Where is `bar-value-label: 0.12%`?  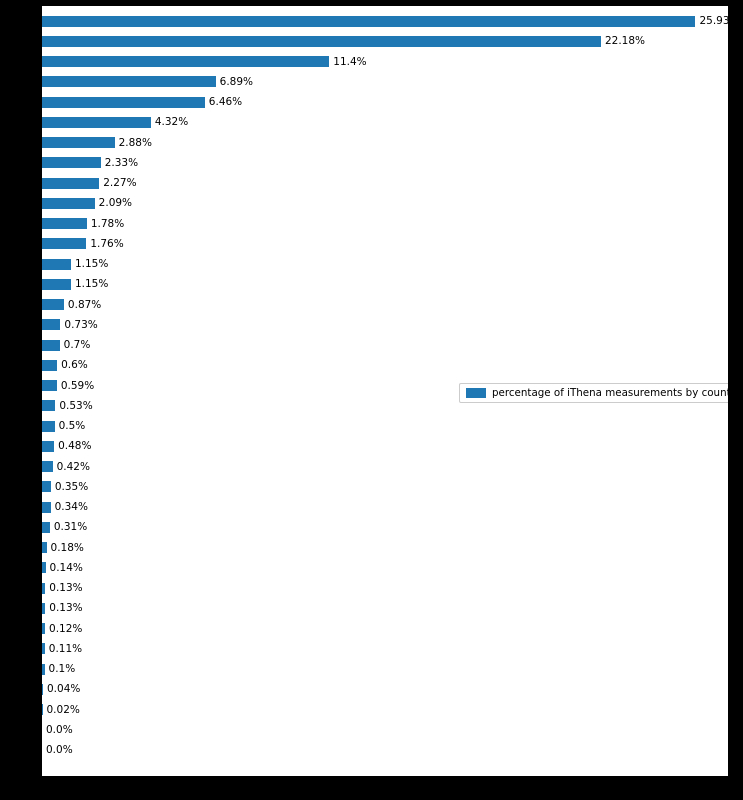
bar-value-label: 0.12% is located at coordinates (66, 628).